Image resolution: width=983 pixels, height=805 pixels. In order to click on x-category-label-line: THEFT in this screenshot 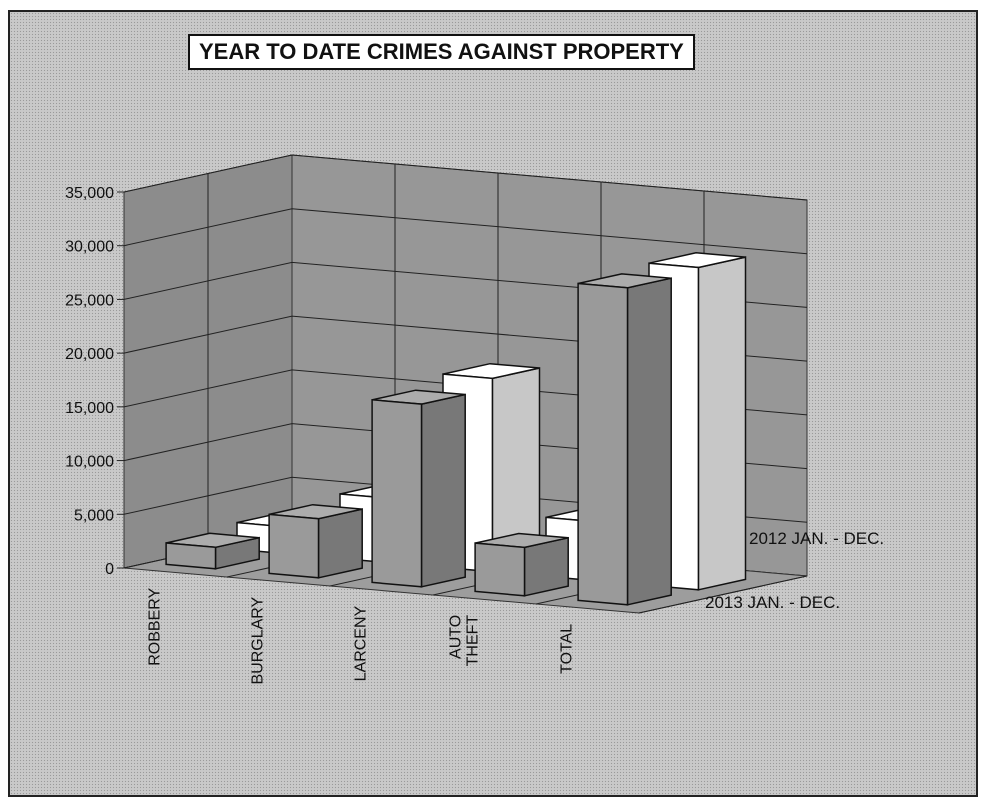, I will do `click(472, 641)`.